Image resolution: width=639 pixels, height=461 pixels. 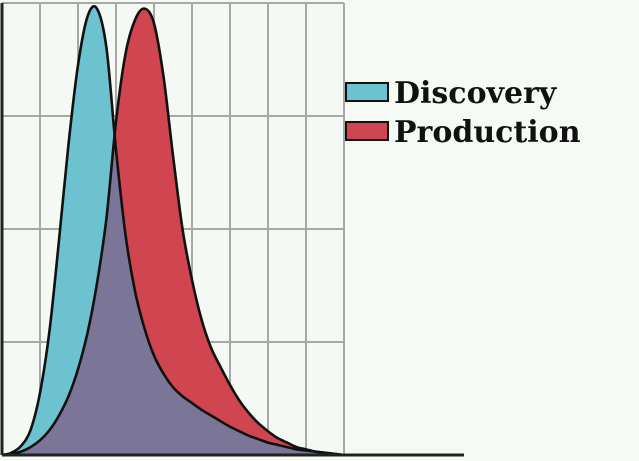 What do you see at coordinates (463, 113) in the screenshot?
I see `legend: Discovery Production` at bounding box center [463, 113].